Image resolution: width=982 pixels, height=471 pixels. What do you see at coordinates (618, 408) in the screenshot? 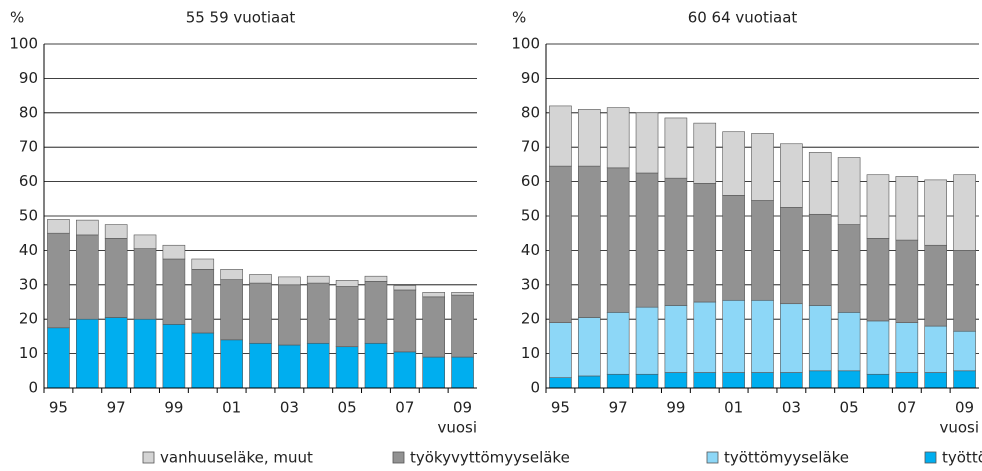
I see `x-tick-label: 97` at bounding box center [618, 408].